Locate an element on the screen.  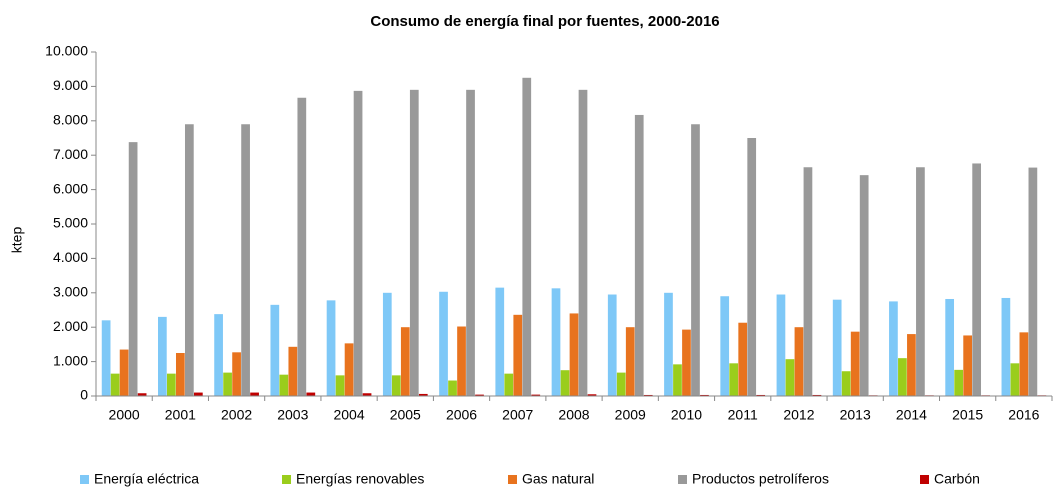
x-tick-label: 2011 is located at coordinates (743, 415).